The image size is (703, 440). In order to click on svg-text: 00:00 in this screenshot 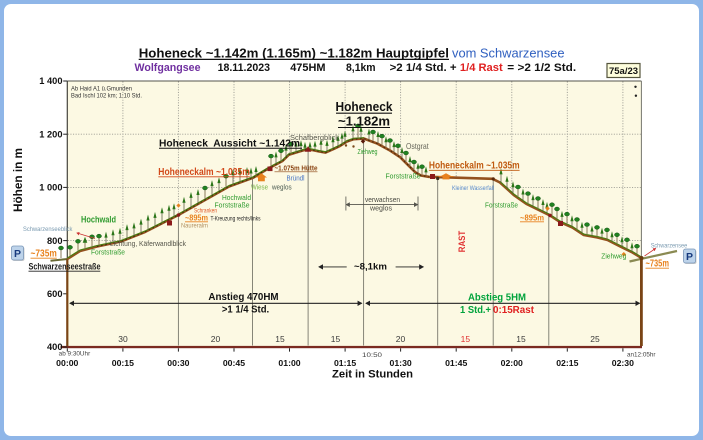, I will do `click(67, 363)`.